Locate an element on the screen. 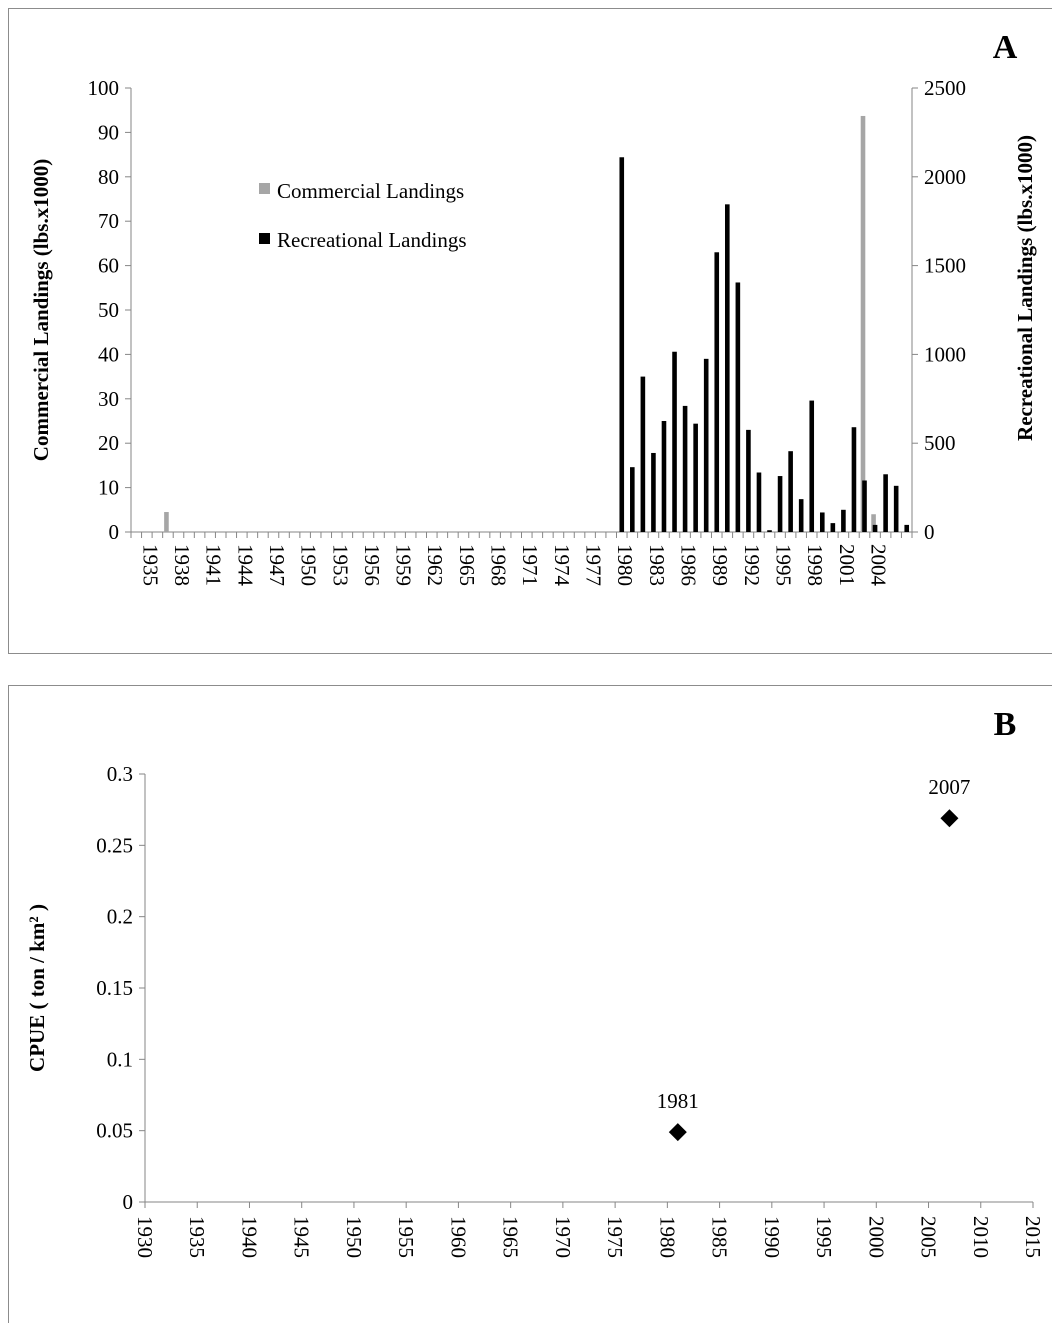  b-x-tick-label: 1980 is located at coordinates (667, 1237).